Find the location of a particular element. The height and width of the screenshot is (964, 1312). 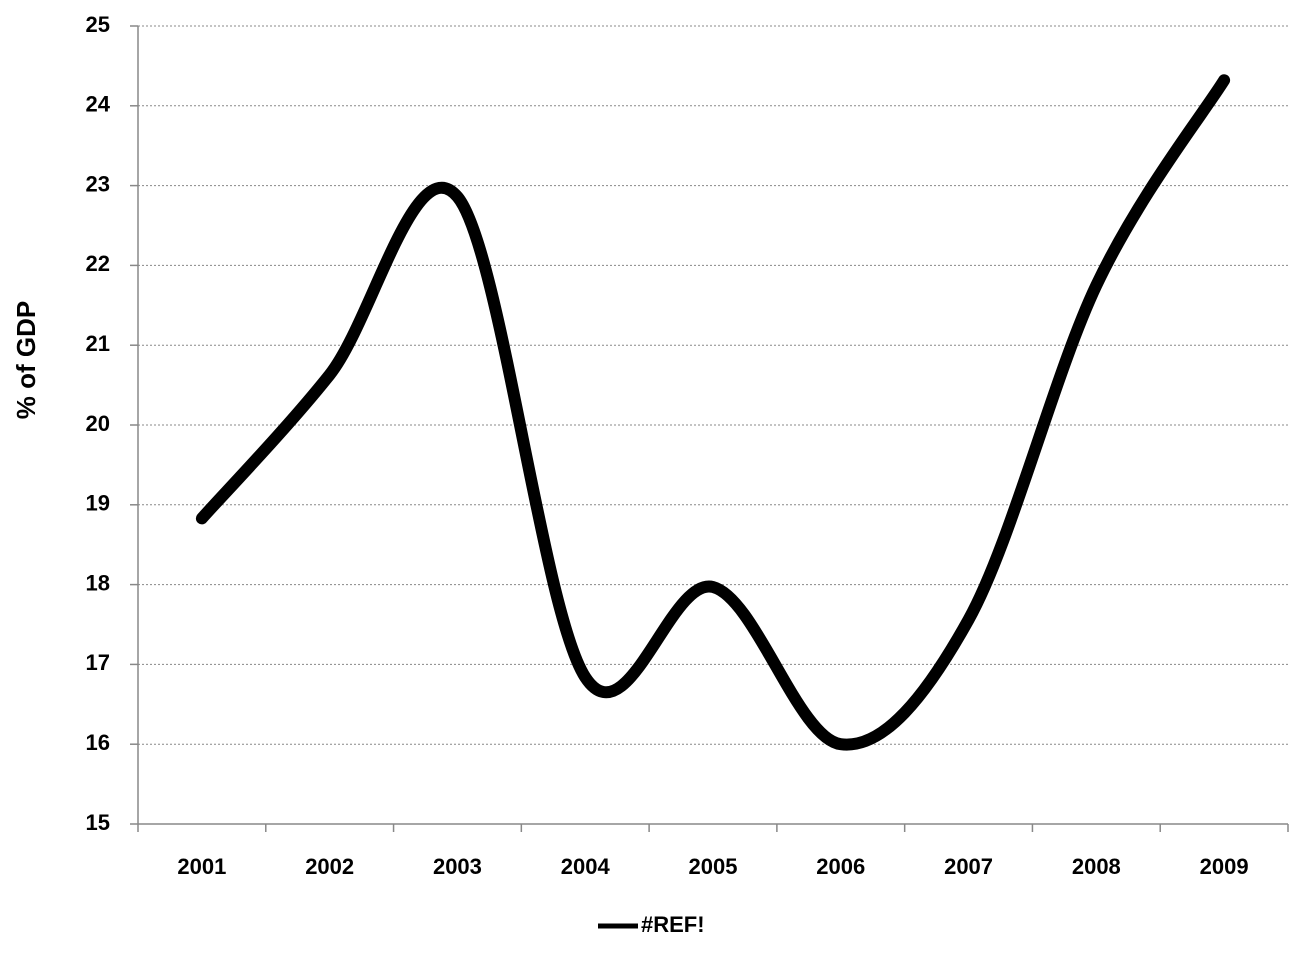

y-tick-label: 16 is located at coordinates (98, 742).